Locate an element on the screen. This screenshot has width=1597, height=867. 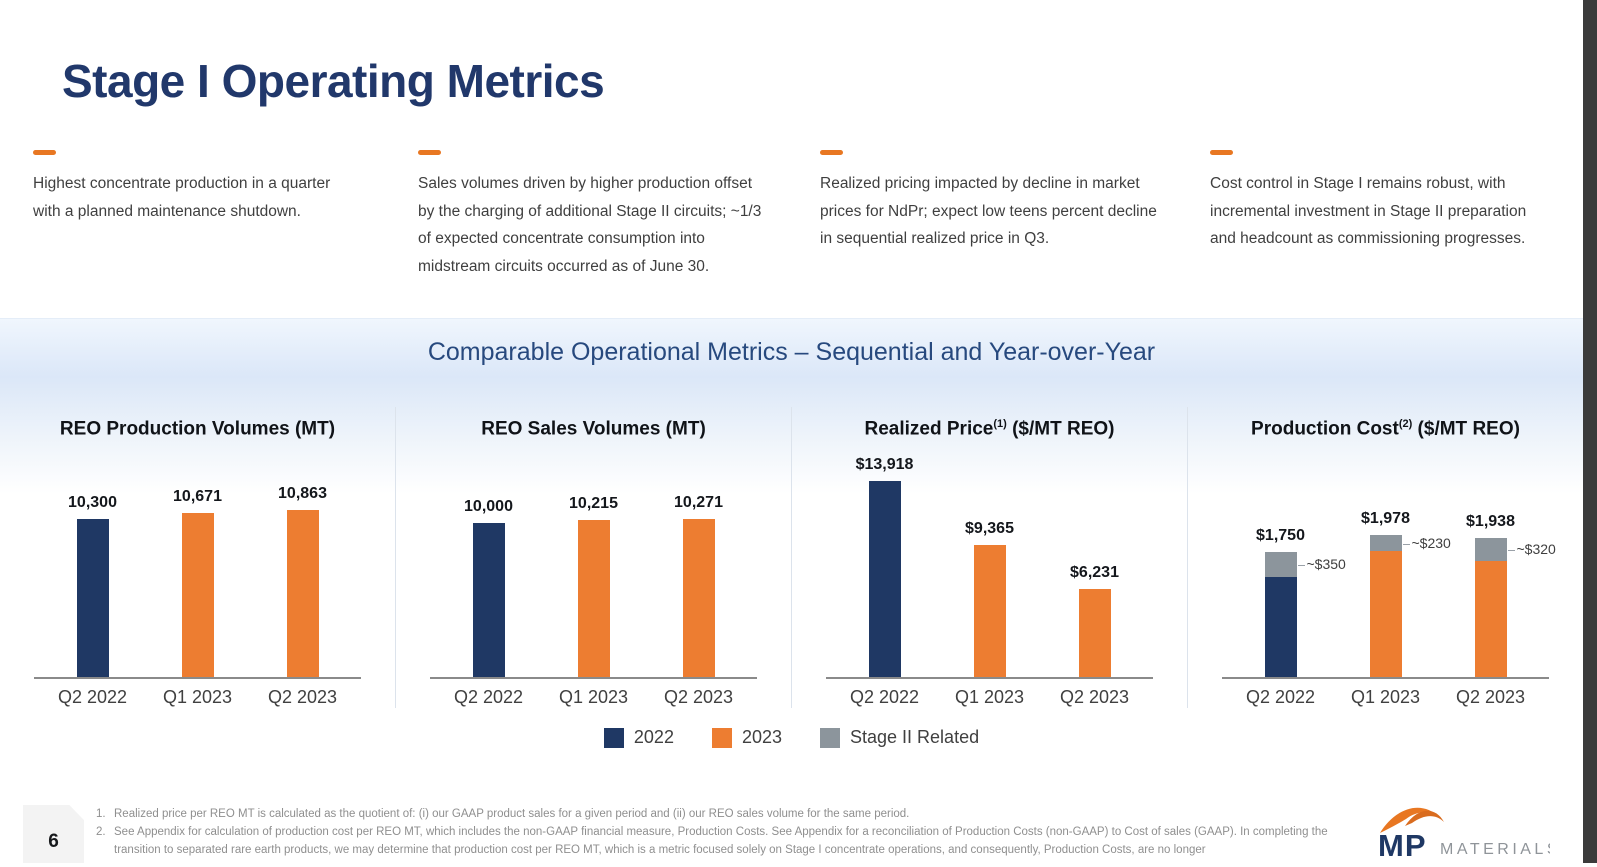
bar-value-label: $9,365 is located at coordinates (989, 528).